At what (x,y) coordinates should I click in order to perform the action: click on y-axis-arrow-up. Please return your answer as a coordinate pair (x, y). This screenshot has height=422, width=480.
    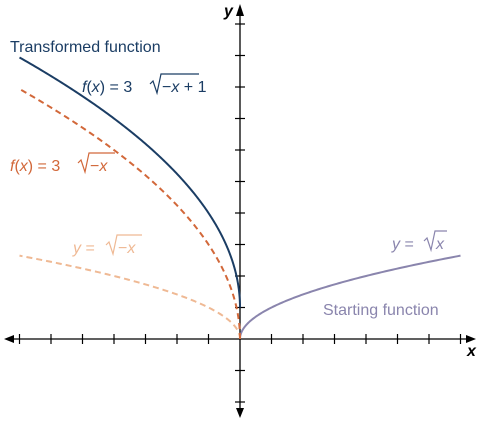
    Looking at the image, I should click on (240, 10).